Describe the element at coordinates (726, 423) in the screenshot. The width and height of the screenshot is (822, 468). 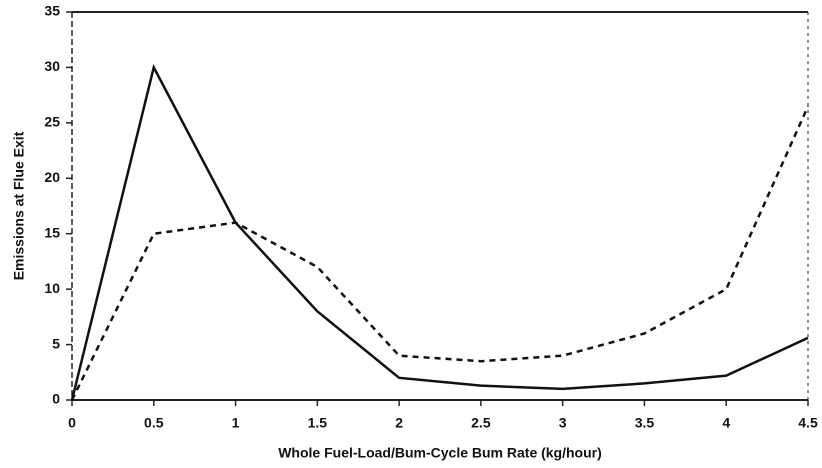
I see `x-tick-label: 4` at that location.